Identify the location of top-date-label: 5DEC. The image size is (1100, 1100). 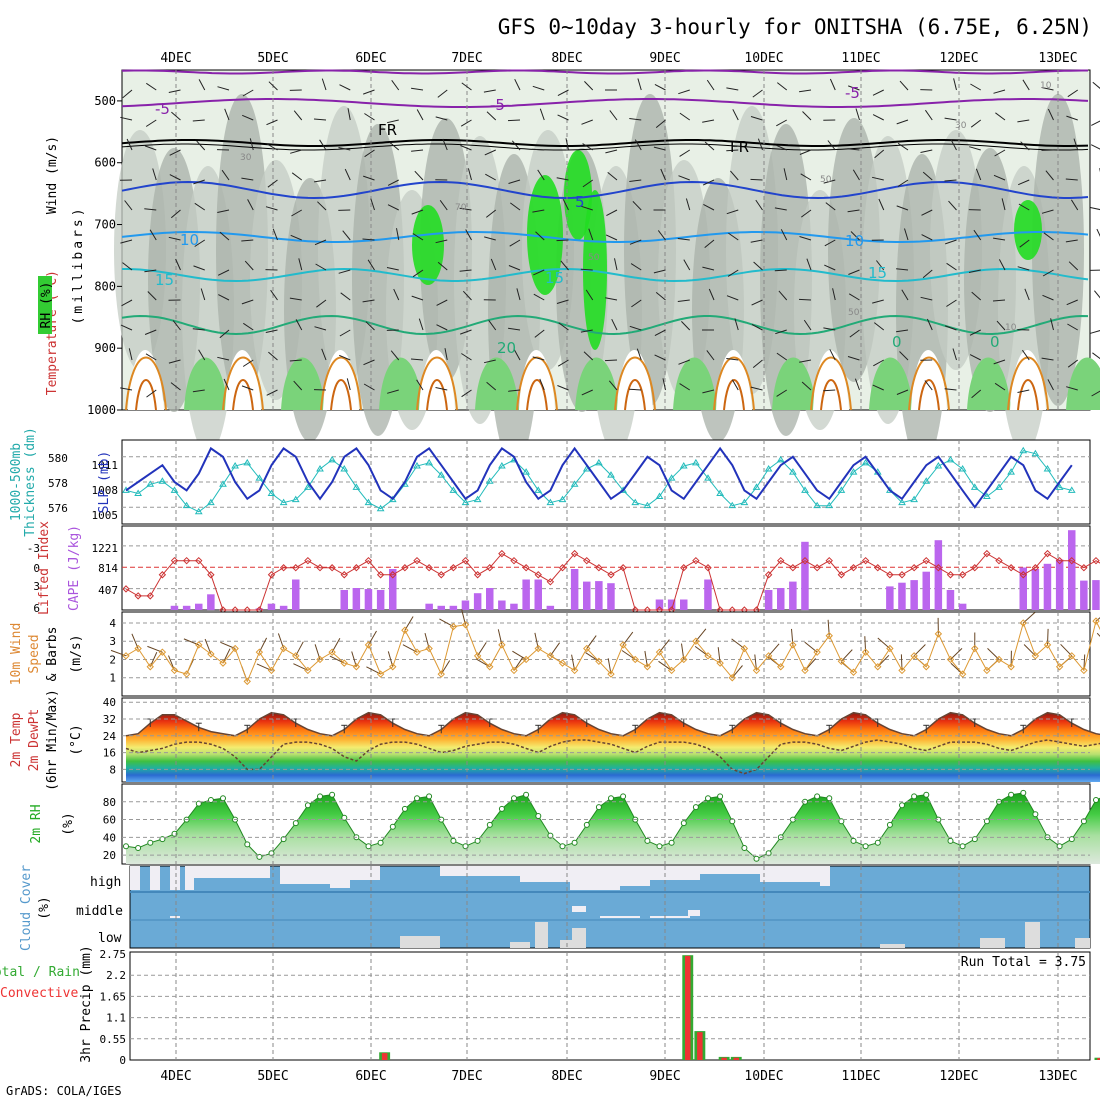
(272, 58).